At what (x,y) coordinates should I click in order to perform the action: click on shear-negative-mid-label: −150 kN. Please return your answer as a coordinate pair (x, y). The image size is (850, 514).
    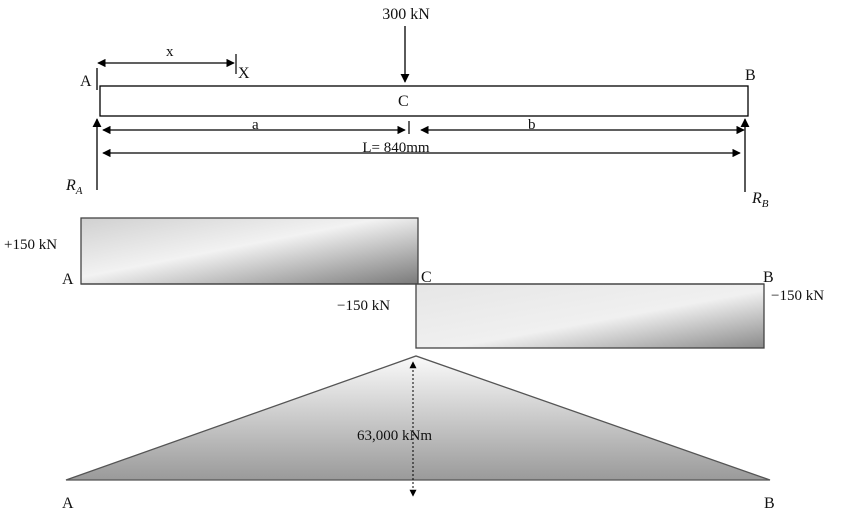
    Looking at the image, I should click on (363, 306).